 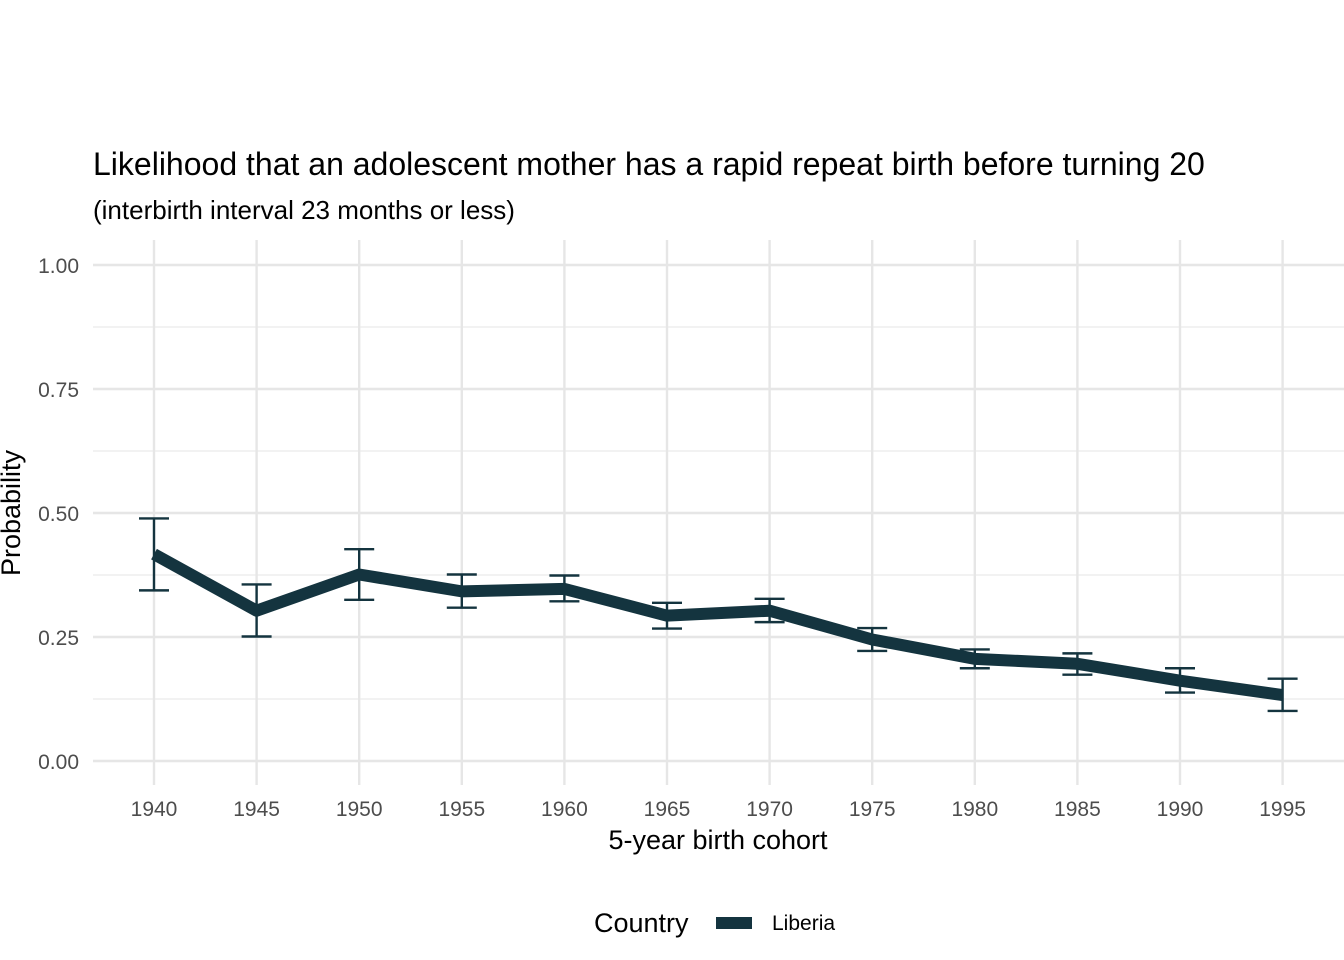 What do you see at coordinates (58, 762) in the screenshot?
I see `y-tick-label: 0.00` at bounding box center [58, 762].